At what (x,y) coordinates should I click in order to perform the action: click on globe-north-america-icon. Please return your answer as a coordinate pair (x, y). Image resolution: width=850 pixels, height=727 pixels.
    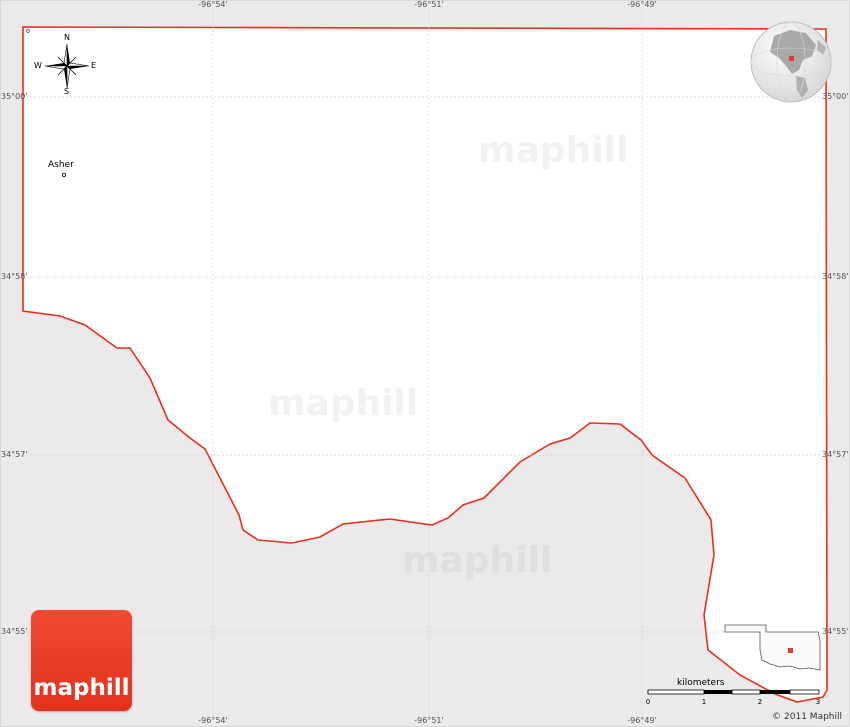
    Looking at the image, I should click on (791, 62).